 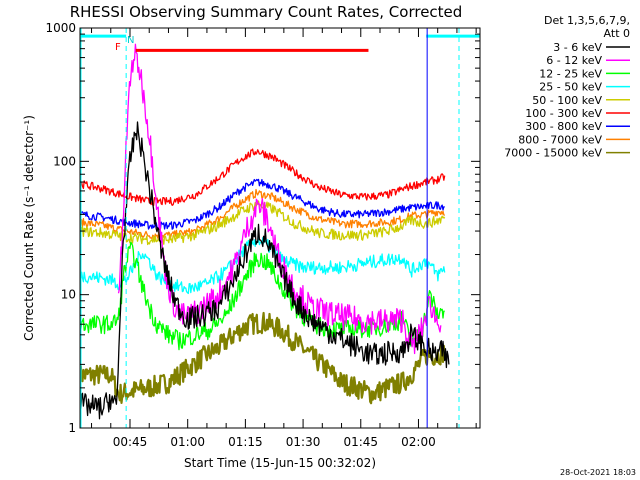 I want to click on legend-label: 7000 - 15000 keV, so click(x=553, y=153).